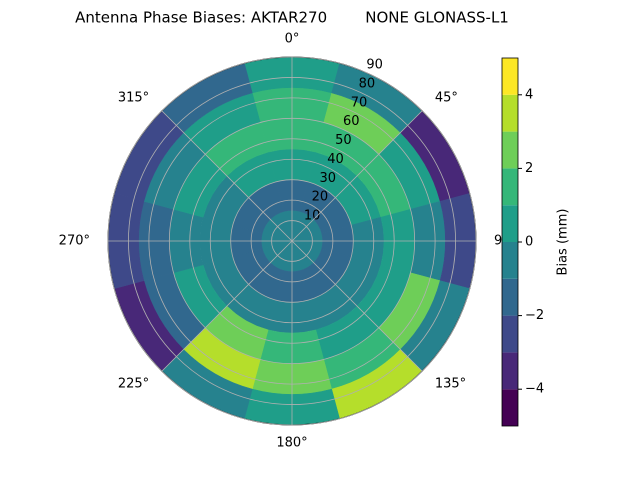 This screenshot has width=640, height=484. Describe the element at coordinates (343, 140) in the screenshot. I see `r-tick-label: 50` at that location.